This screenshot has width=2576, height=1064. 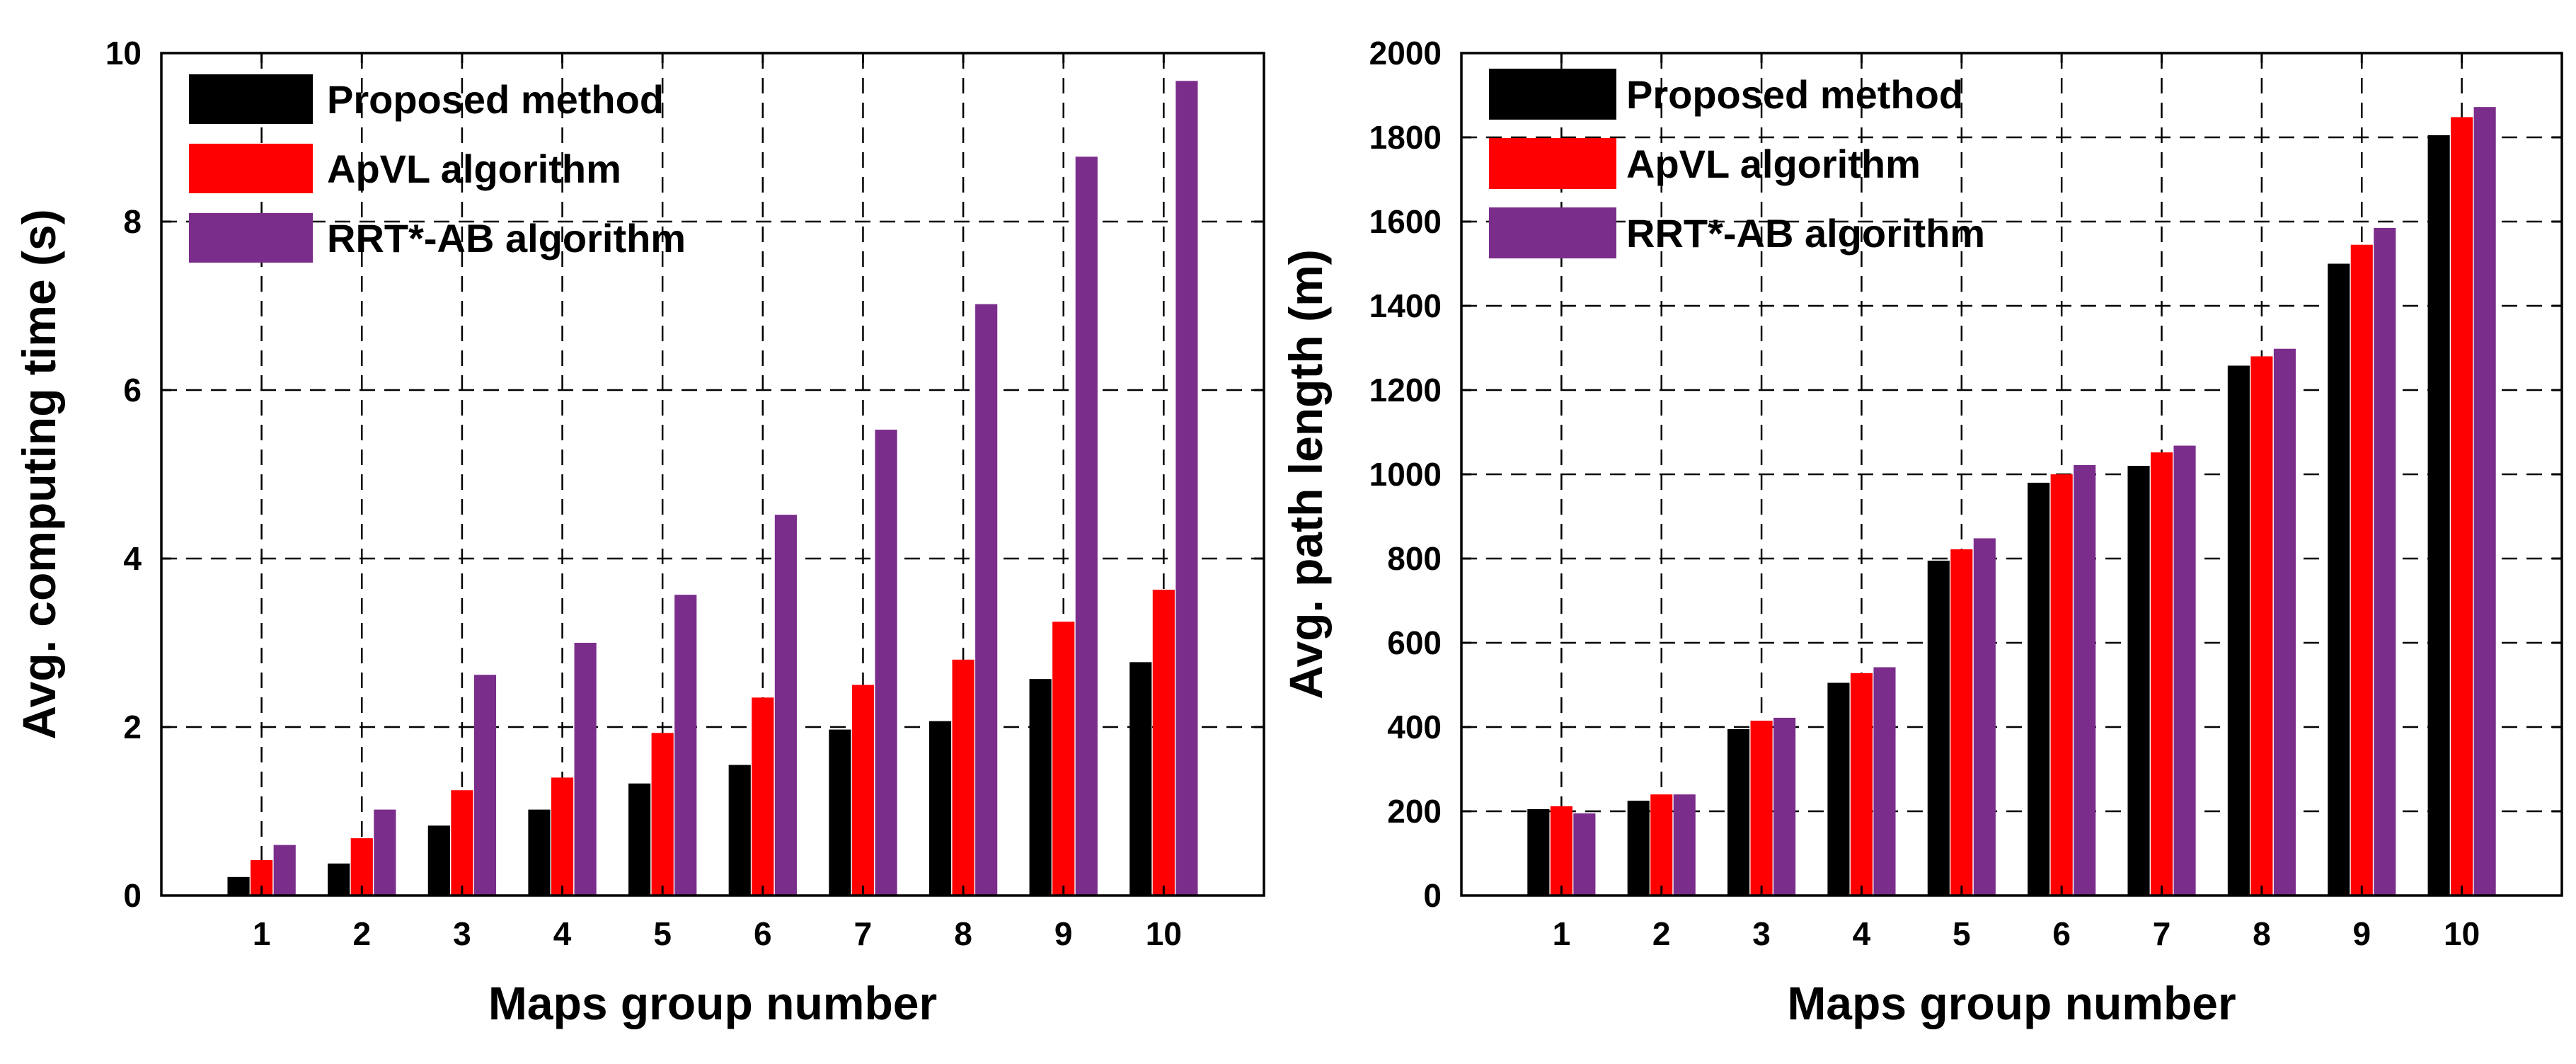 I want to click on x-tick-label: 2, so click(x=1662, y=934).